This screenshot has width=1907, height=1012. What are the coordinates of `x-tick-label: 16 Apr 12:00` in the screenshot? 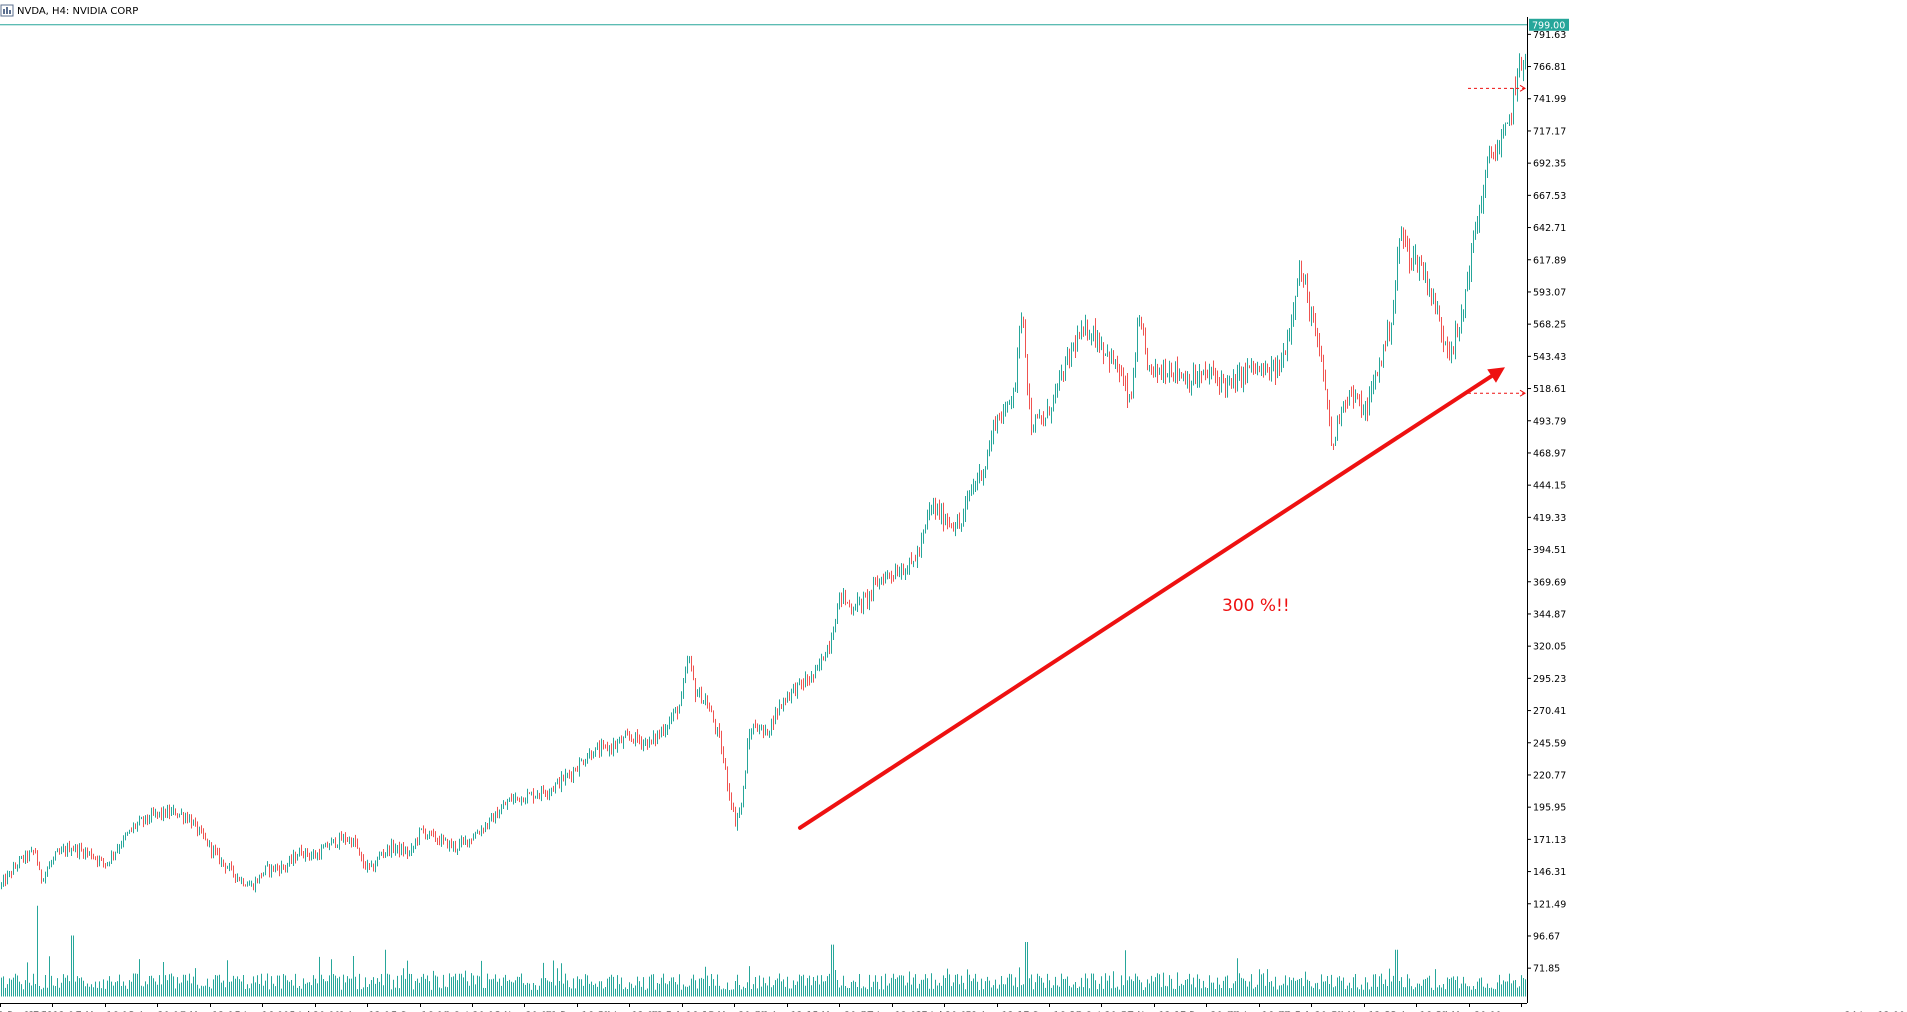 It's located at (787, 1011).